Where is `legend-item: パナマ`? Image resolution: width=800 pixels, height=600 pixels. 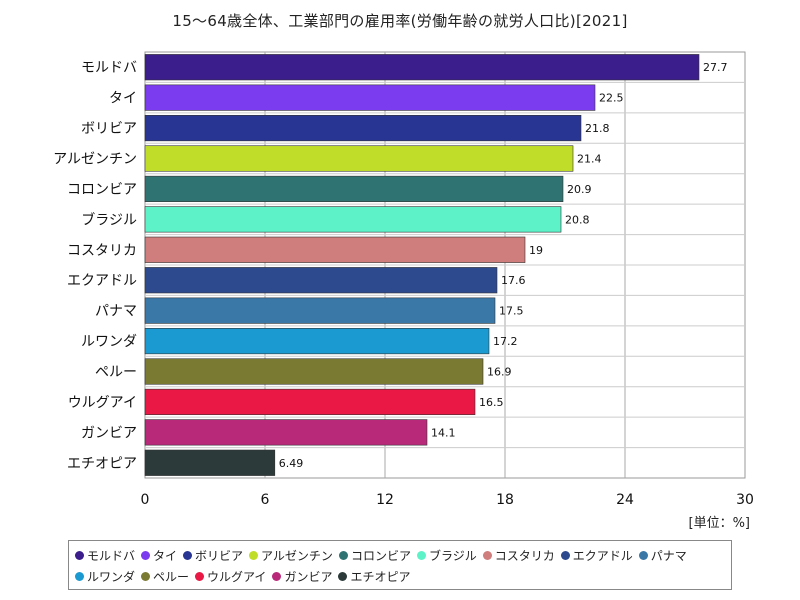
legend-item: パナマ is located at coordinates (662, 556).